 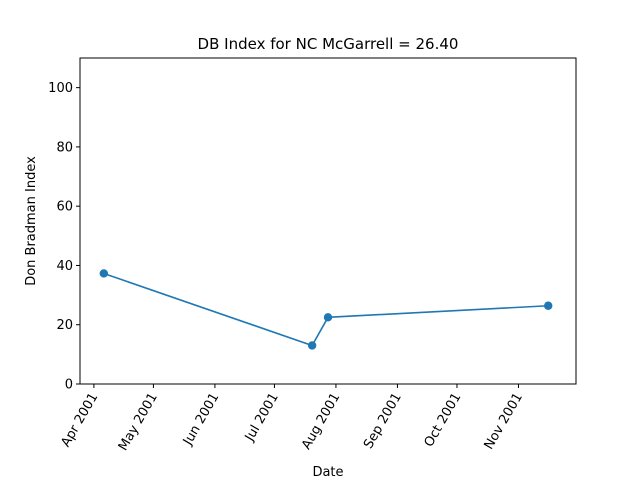 What do you see at coordinates (31, 221) in the screenshot?
I see `y-axis-label: Don Bradman Index` at bounding box center [31, 221].